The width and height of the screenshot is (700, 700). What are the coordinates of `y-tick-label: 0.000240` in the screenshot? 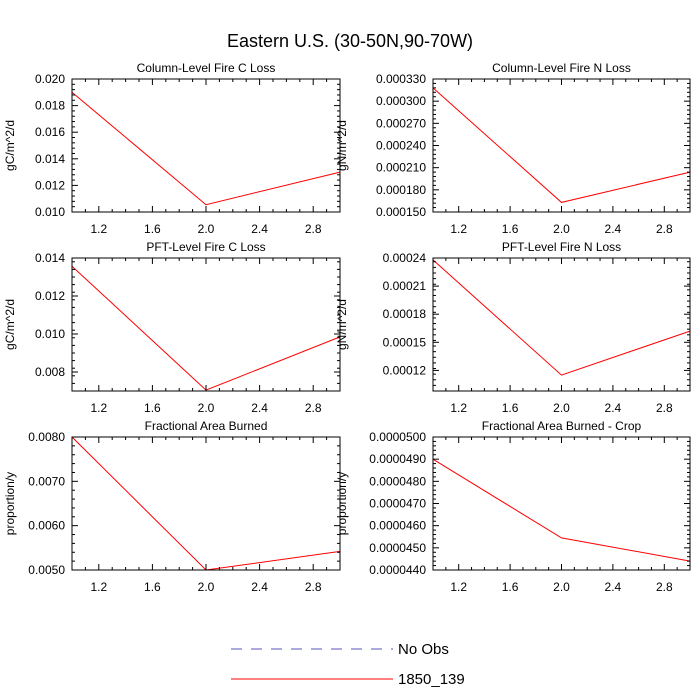 It's located at (401, 146).